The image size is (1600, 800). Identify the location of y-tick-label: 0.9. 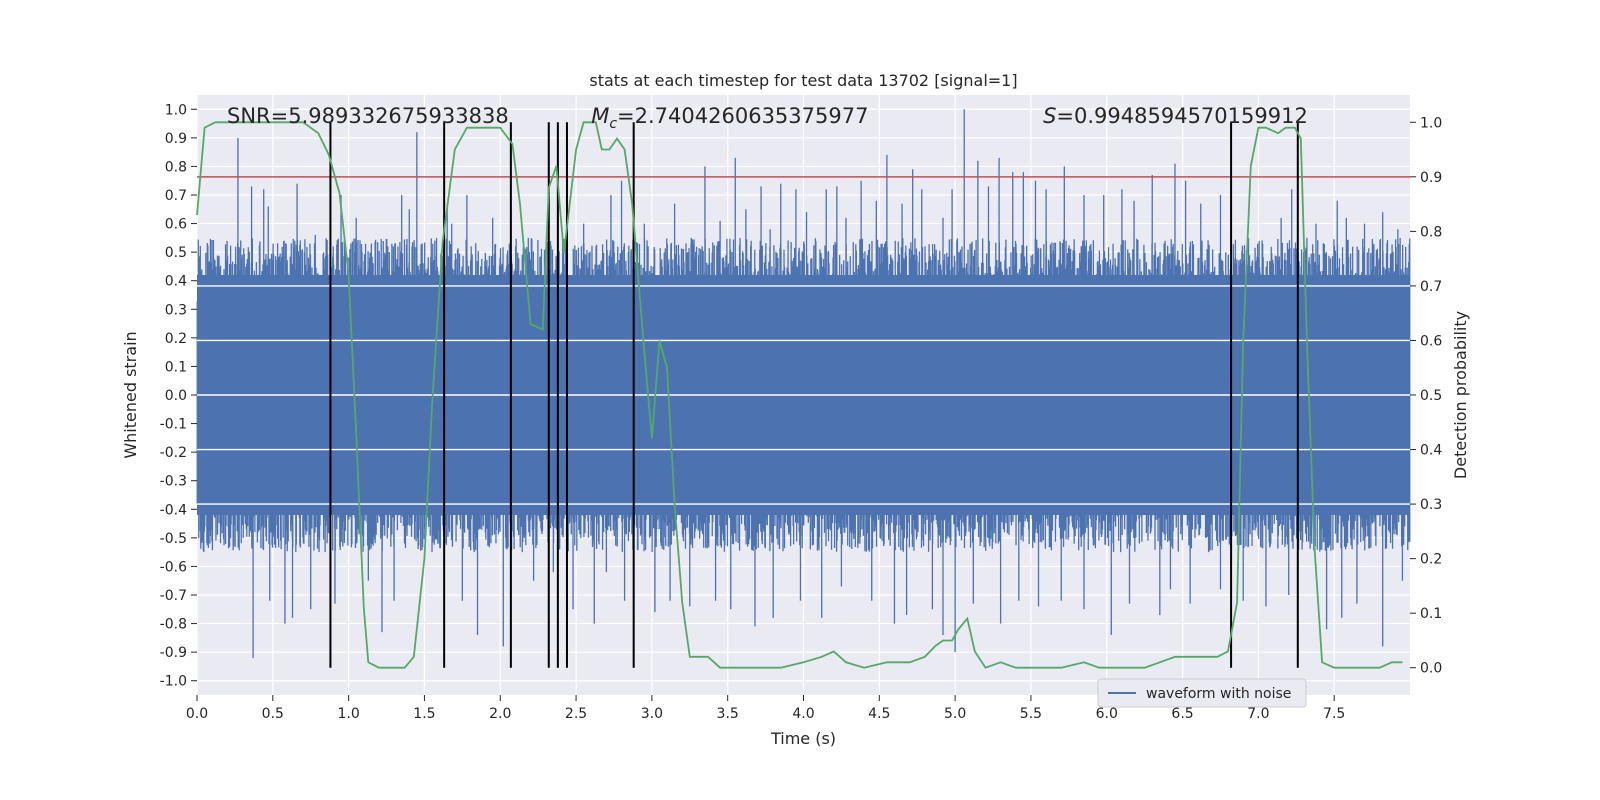
(176, 139).